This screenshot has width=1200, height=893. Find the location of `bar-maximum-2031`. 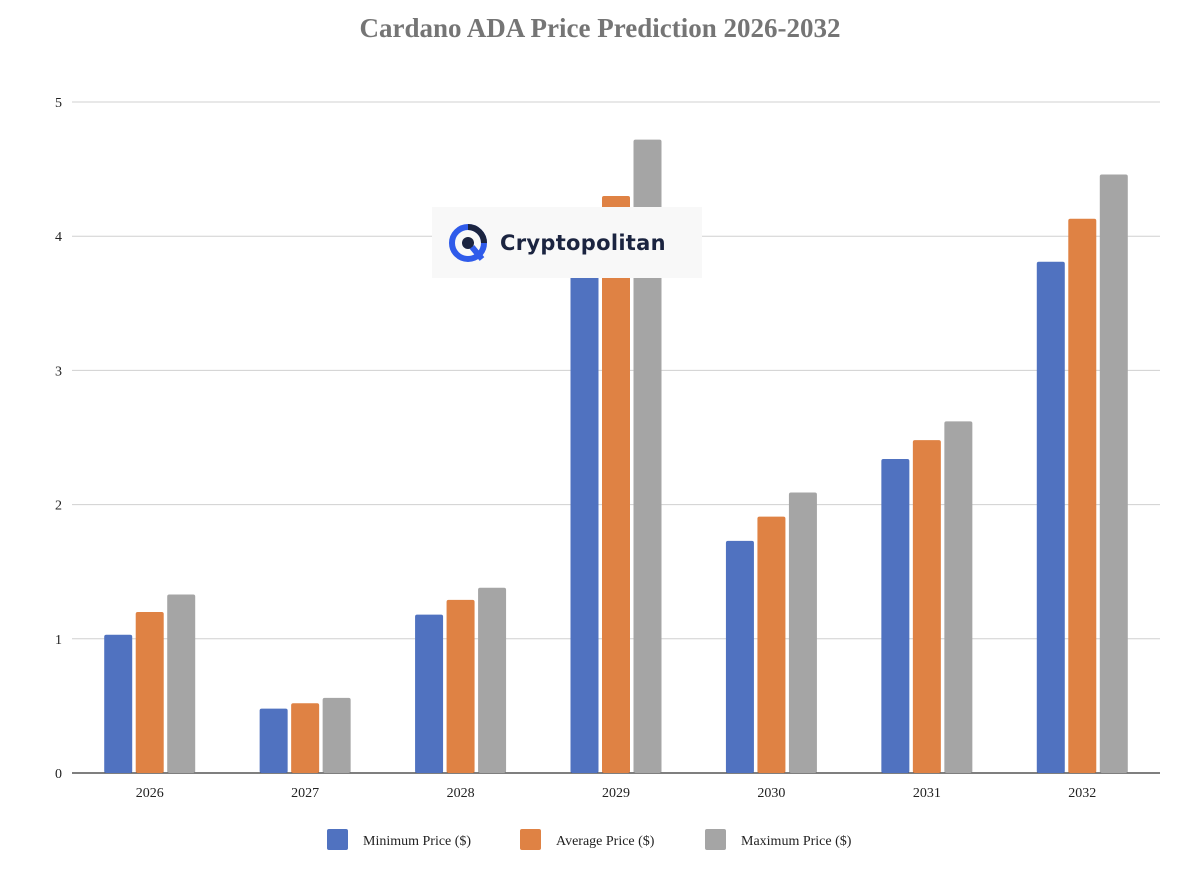

bar-maximum-2031 is located at coordinates (958, 597).